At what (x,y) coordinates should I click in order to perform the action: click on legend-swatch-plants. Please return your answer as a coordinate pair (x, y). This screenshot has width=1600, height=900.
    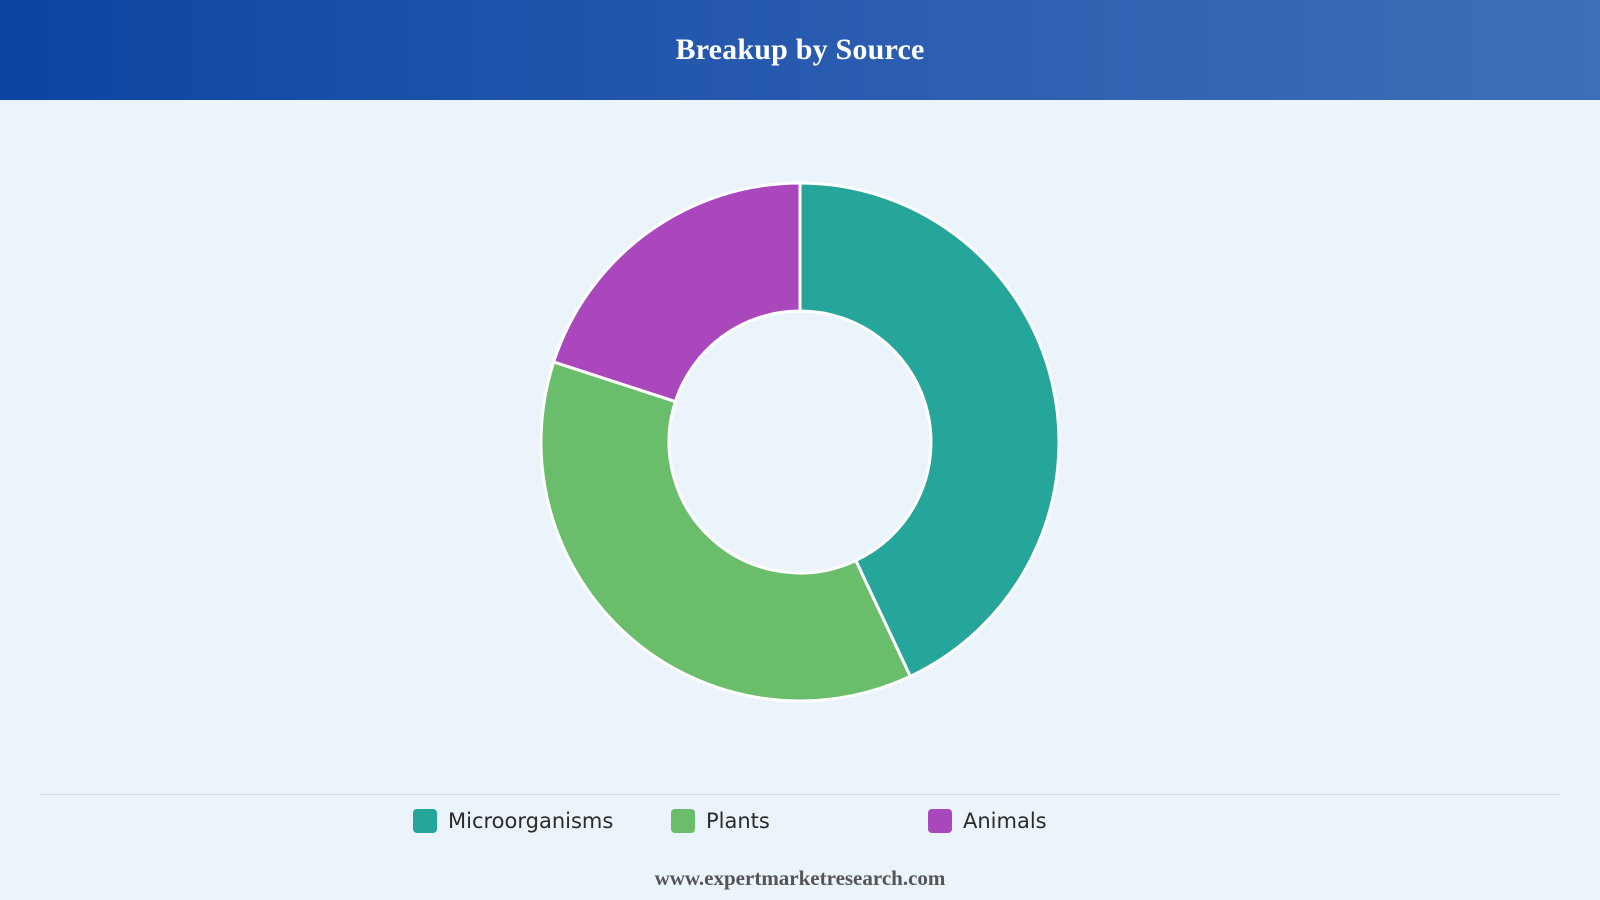
    Looking at the image, I should click on (683, 821).